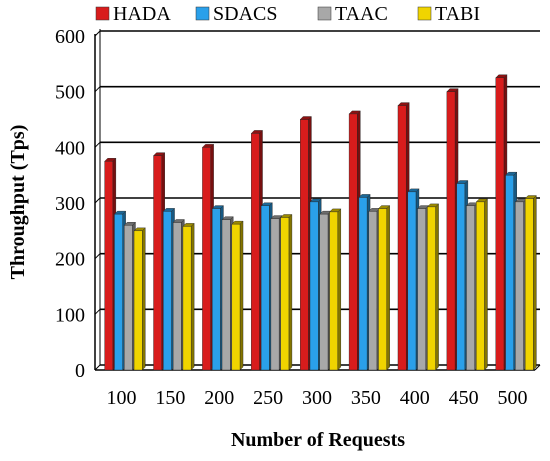 Image resolution: width=550 pixels, height=461 pixels. Describe the element at coordinates (464, 398) in the screenshot. I see `x-tick-label: 450` at that location.